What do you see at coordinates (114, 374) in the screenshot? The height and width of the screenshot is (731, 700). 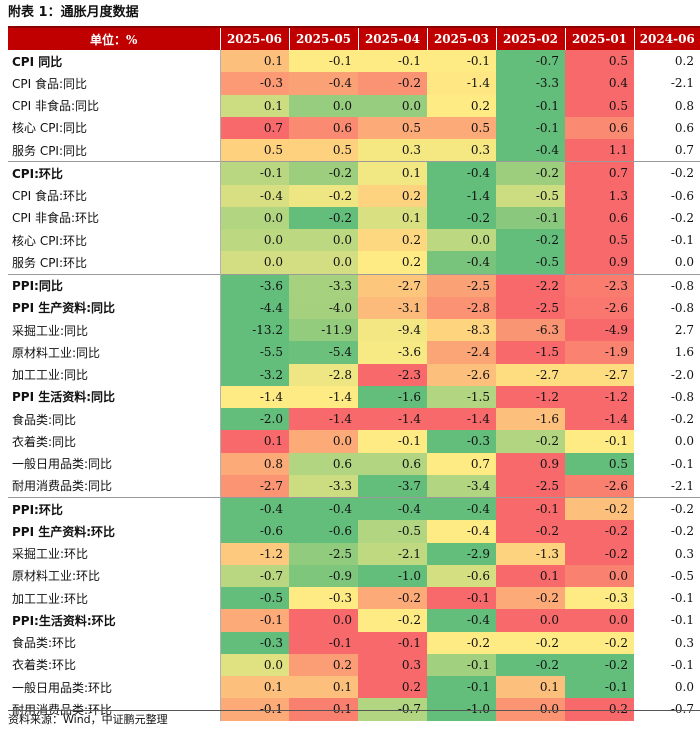 I see `row-label: 加工工业:同比` at bounding box center [114, 374].